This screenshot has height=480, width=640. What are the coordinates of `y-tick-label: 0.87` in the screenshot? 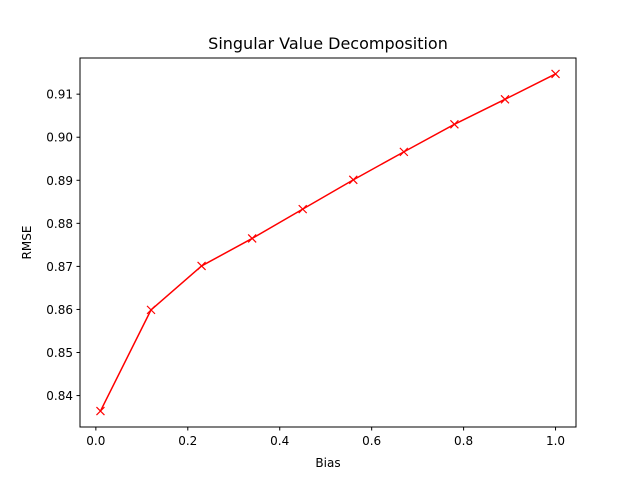 It's located at (59, 267).